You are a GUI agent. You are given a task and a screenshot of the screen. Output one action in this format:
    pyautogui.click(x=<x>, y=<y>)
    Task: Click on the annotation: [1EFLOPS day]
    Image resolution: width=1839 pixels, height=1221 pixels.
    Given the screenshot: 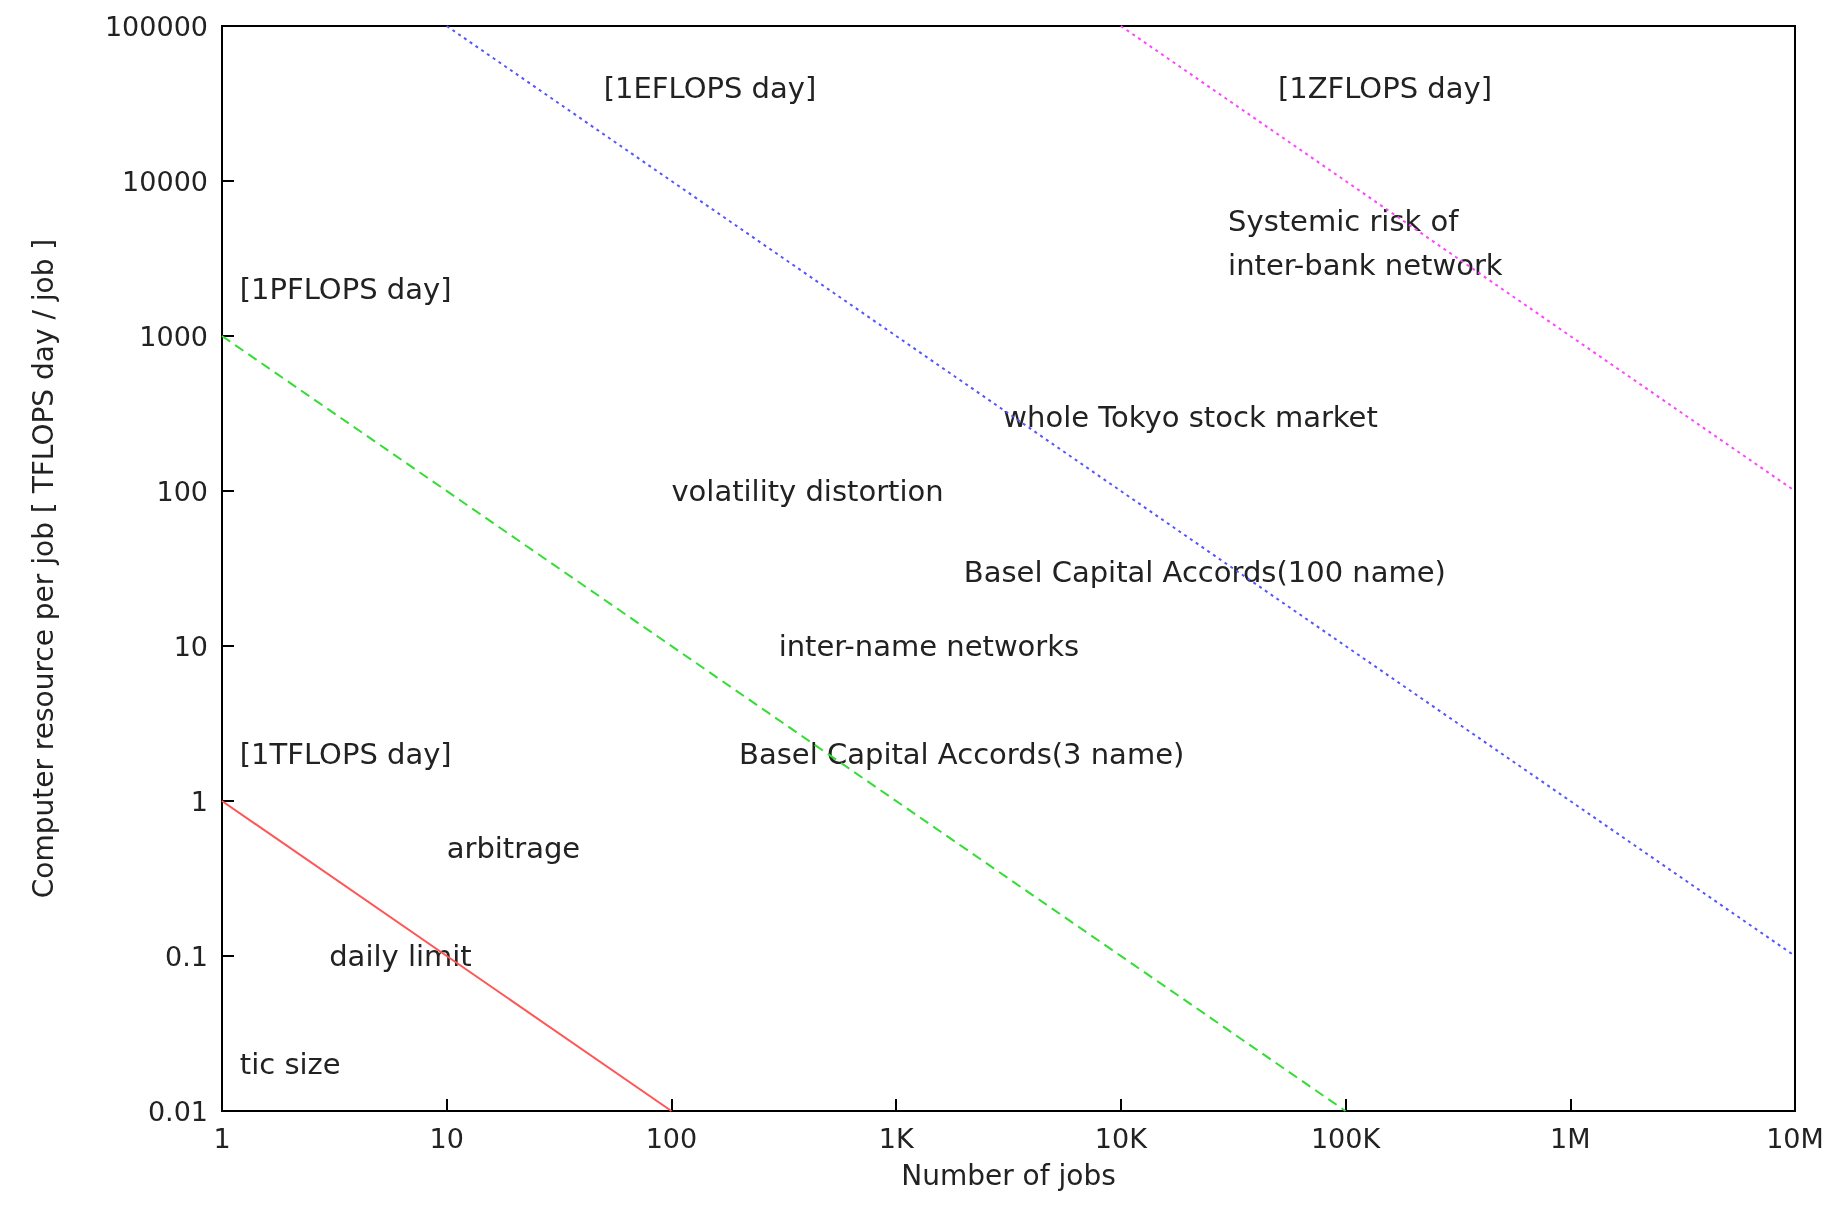 What is the action you would take?
    pyautogui.click(x=710, y=87)
    